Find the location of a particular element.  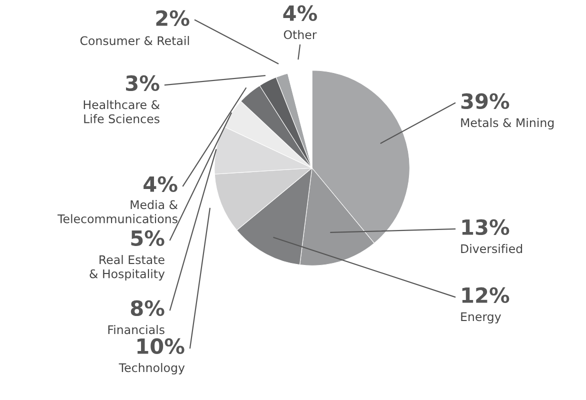

slice-label: Metals & Mining is located at coordinates (507, 124).